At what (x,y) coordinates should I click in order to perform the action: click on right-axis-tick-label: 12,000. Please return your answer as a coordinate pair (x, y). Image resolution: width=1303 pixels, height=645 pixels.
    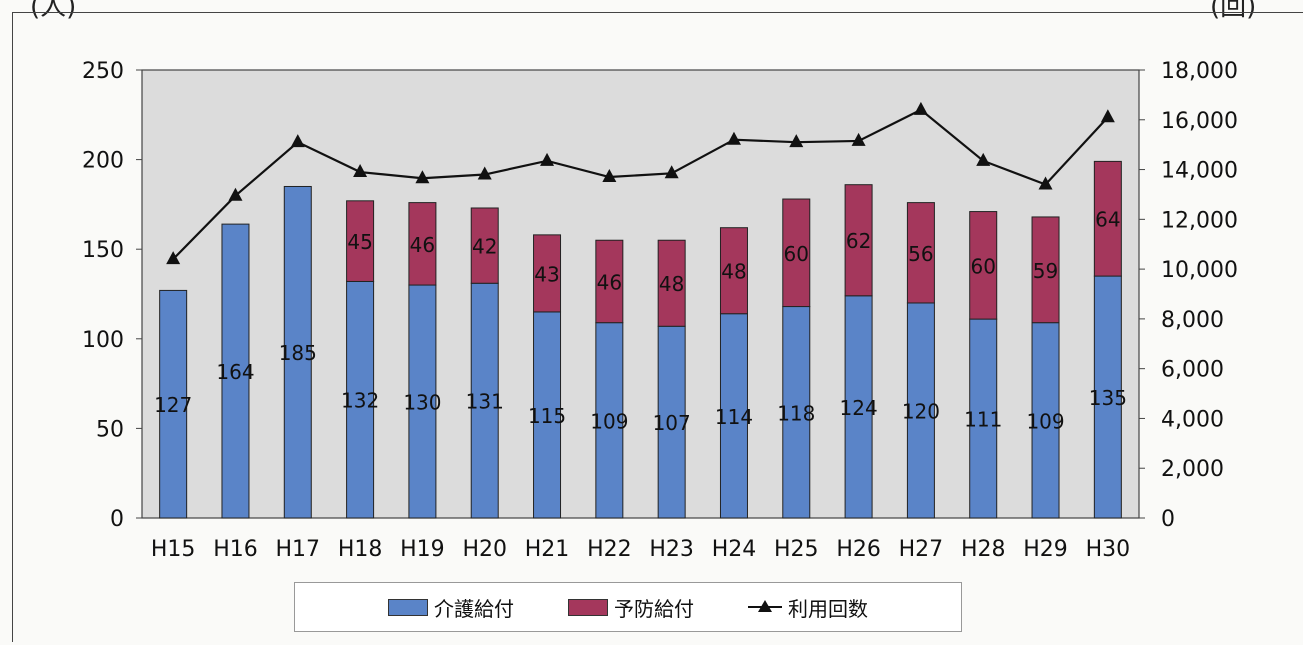
    Looking at the image, I should click on (1199, 220).